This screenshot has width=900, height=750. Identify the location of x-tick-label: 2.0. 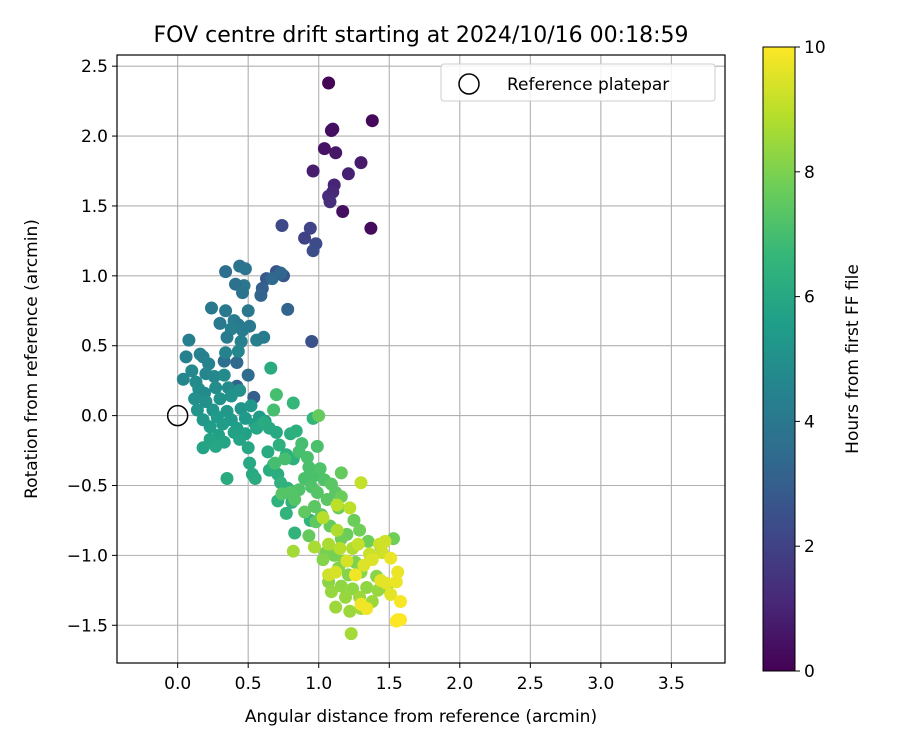
(459, 684).